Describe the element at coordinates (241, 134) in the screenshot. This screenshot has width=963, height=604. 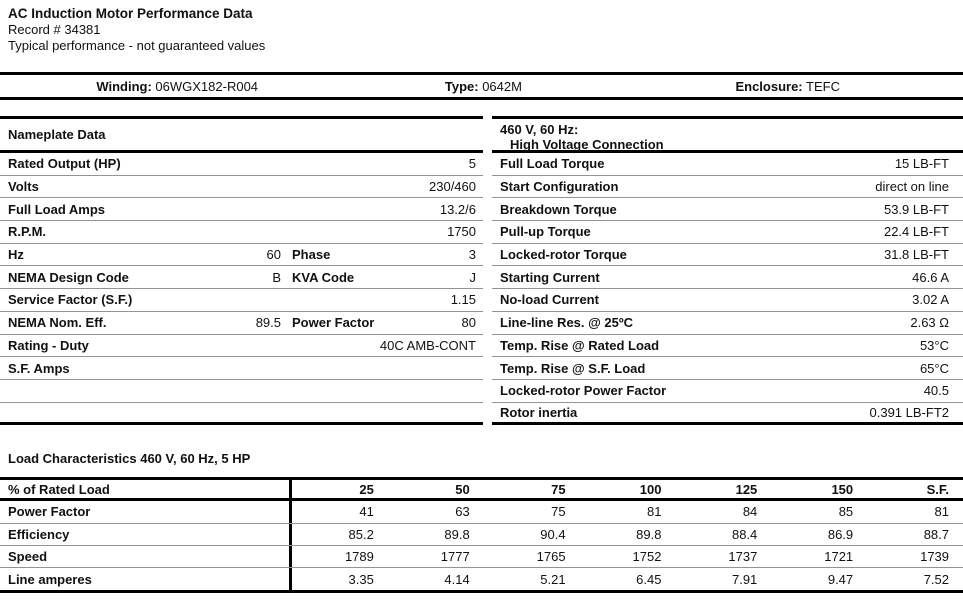
I see `nameplate-section-header: Nameplate Data` at that location.